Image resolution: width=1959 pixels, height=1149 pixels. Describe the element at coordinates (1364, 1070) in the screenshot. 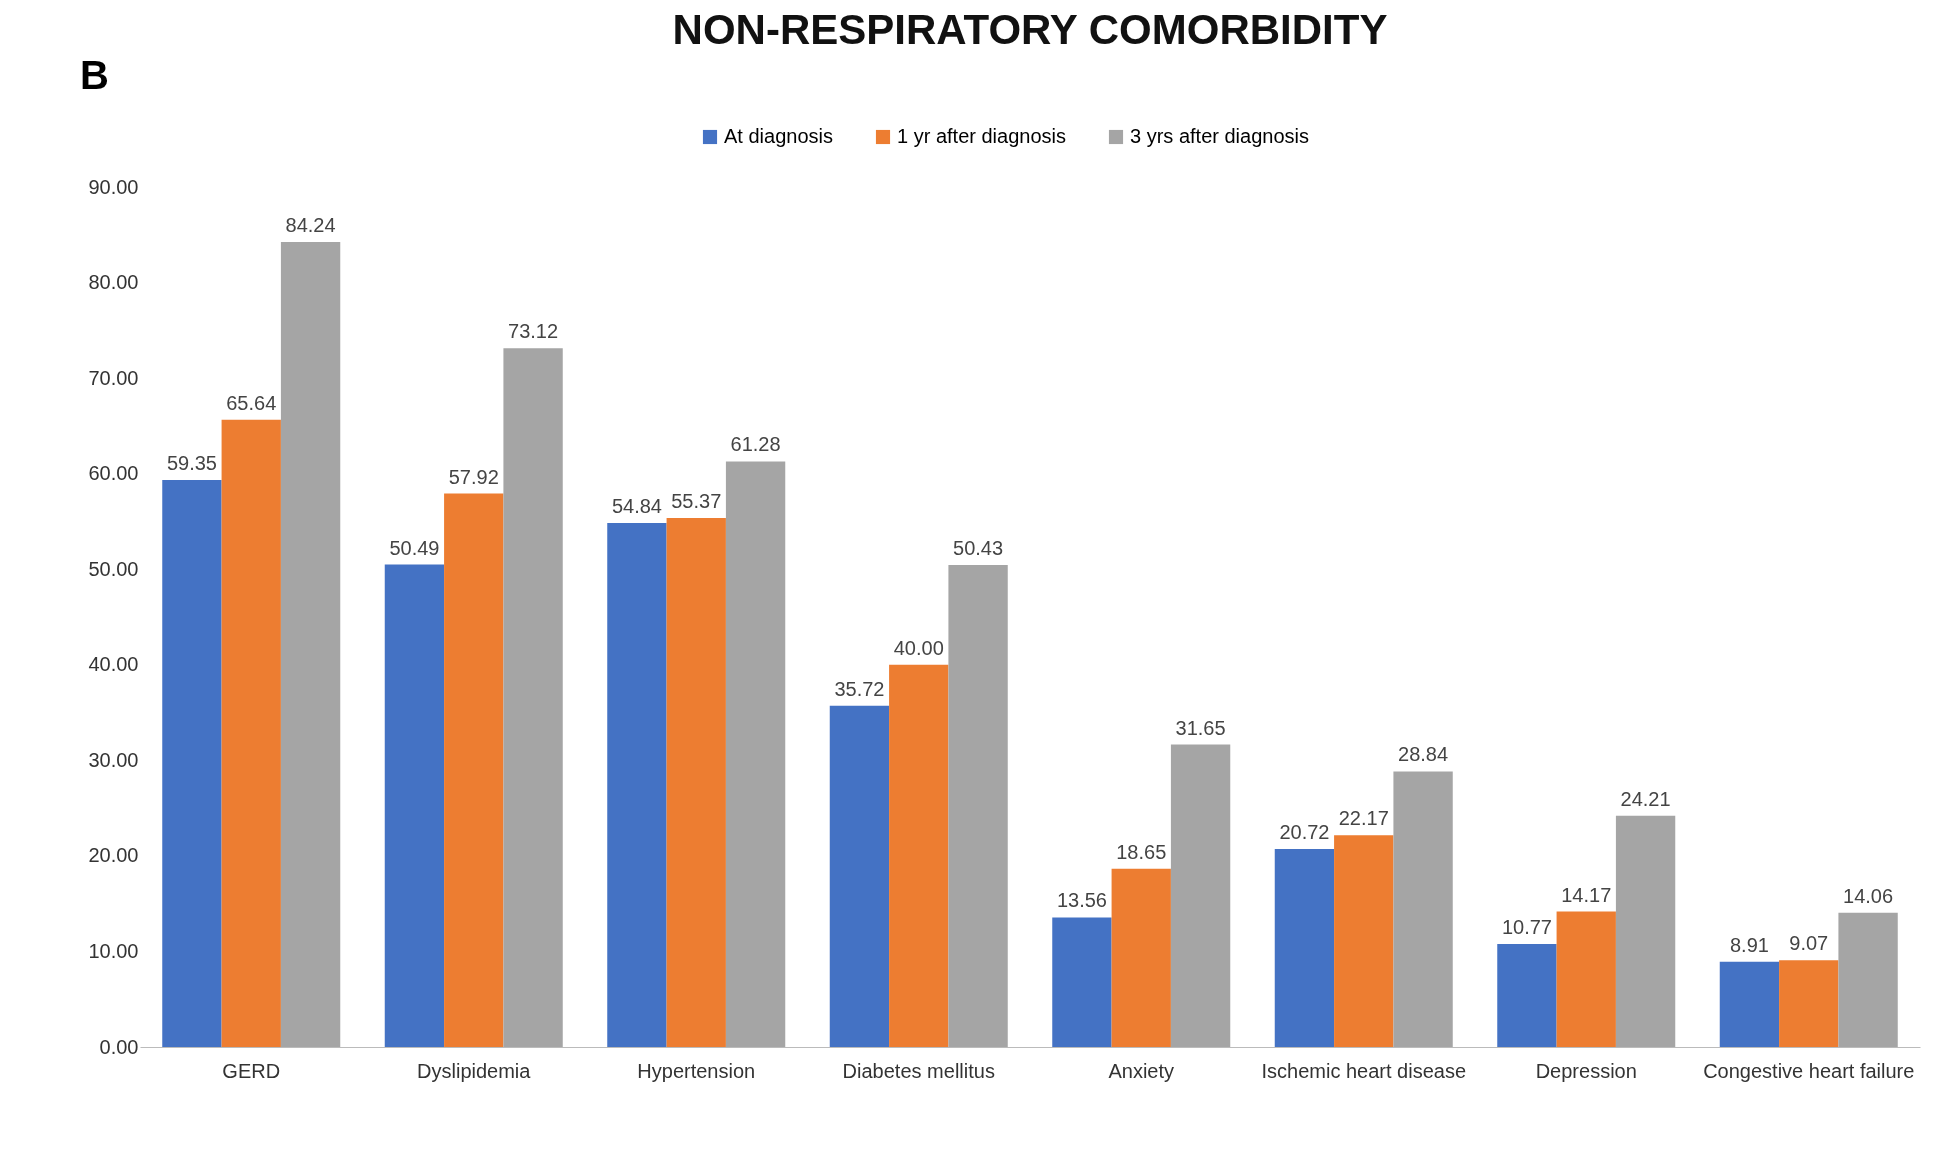

I see `x-tick-label: Ischemic heart disease` at that location.